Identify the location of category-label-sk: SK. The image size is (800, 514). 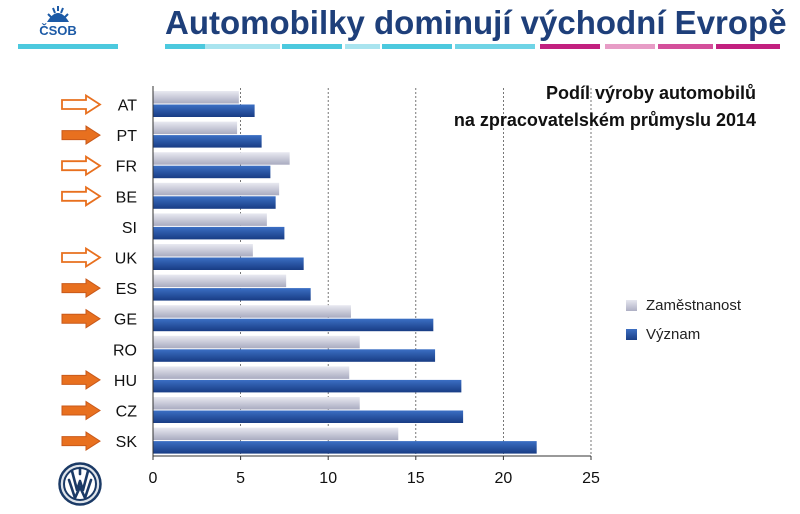
(127, 442).